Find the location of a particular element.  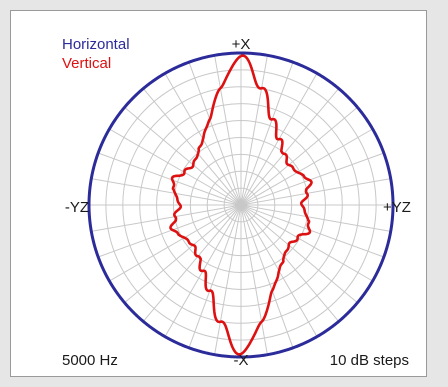

step-label: 10 dB steps is located at coordinates (369, 360).